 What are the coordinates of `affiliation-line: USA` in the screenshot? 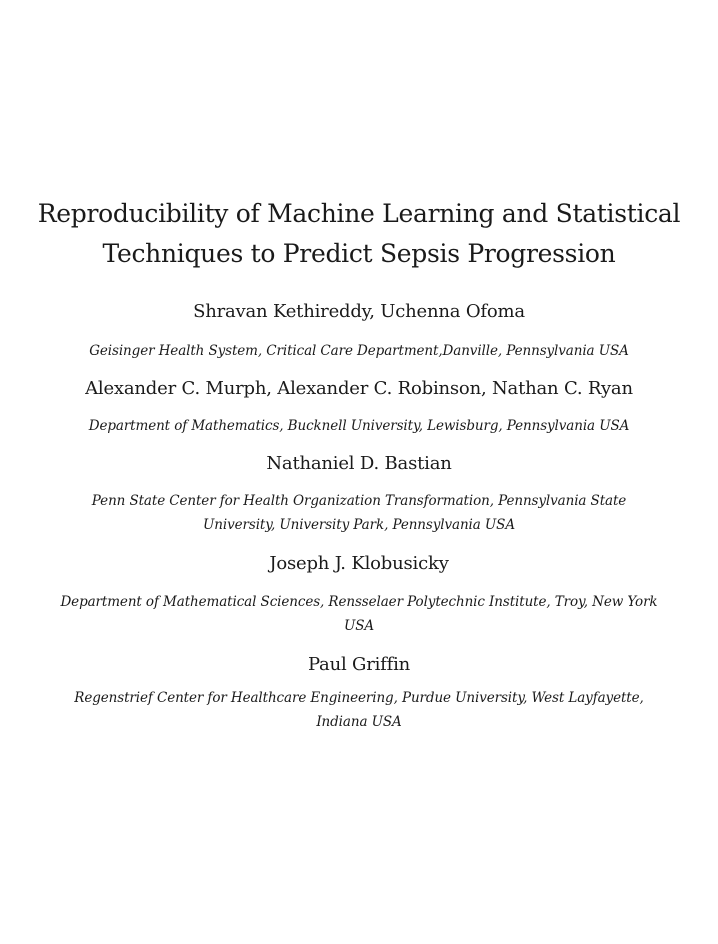 It's located at (359, 626).